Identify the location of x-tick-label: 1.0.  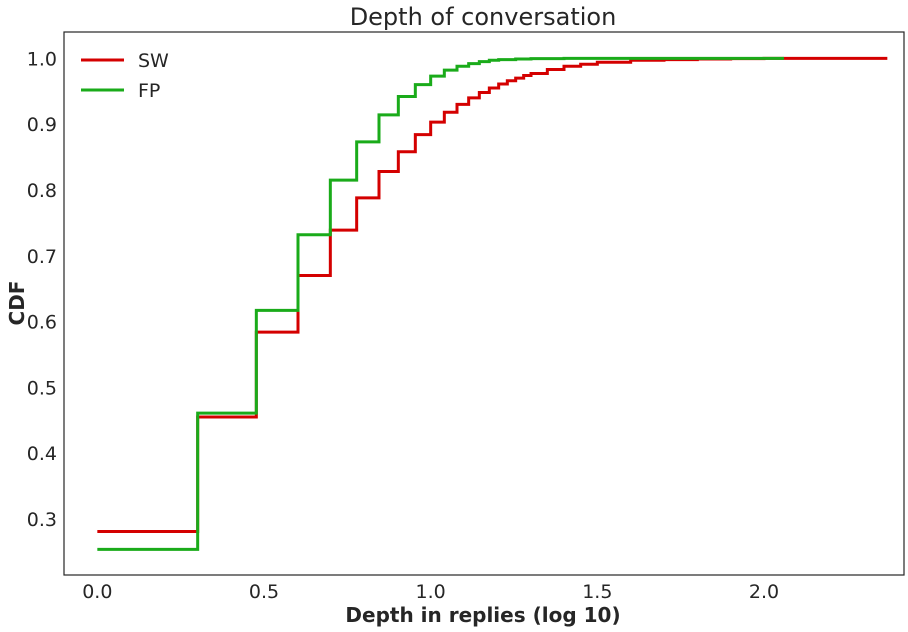
(431, 592).